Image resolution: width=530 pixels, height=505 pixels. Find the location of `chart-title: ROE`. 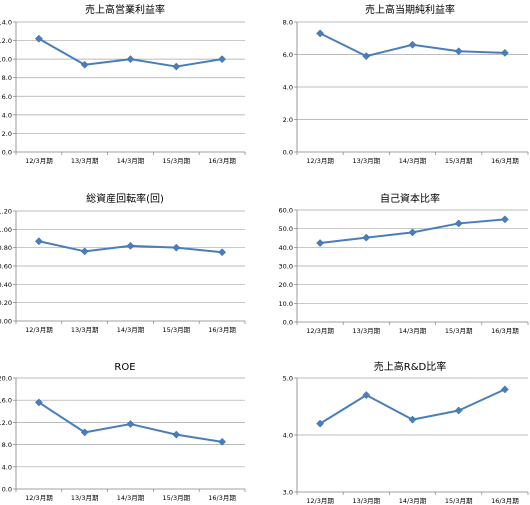

chart-title: ROE is located at coordinates (124, 367).